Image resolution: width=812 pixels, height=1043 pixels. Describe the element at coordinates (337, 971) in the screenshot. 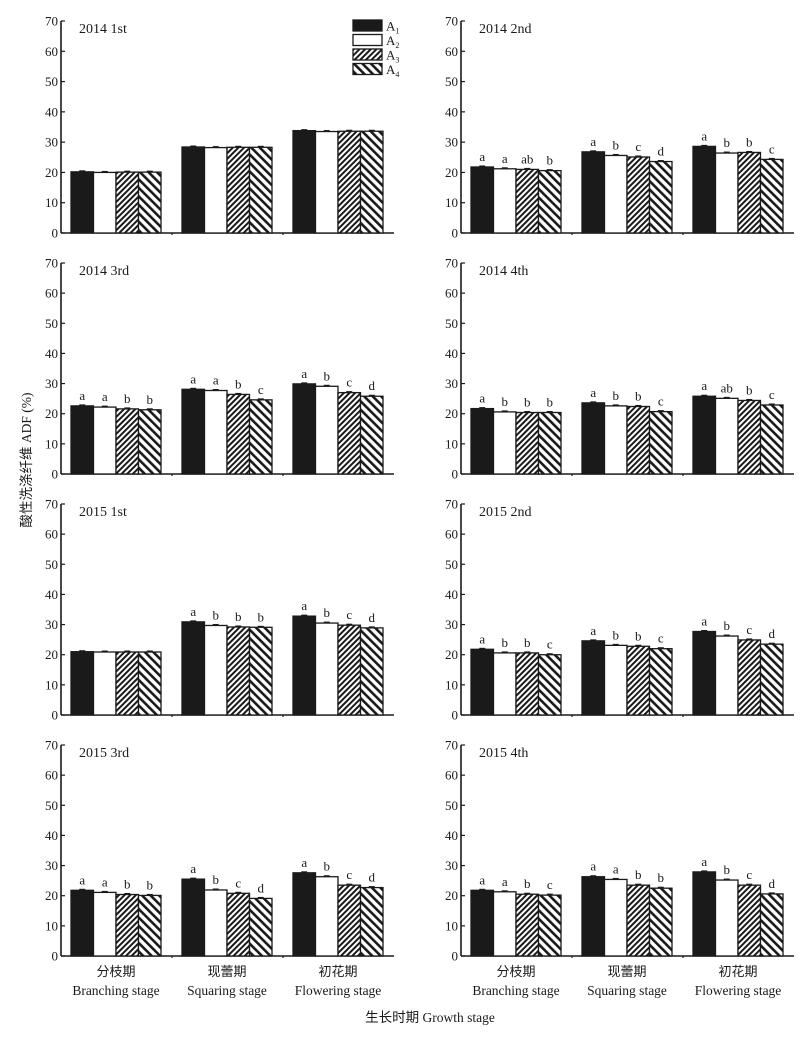

I see `x-category-label-cn: 初花期` at that location.